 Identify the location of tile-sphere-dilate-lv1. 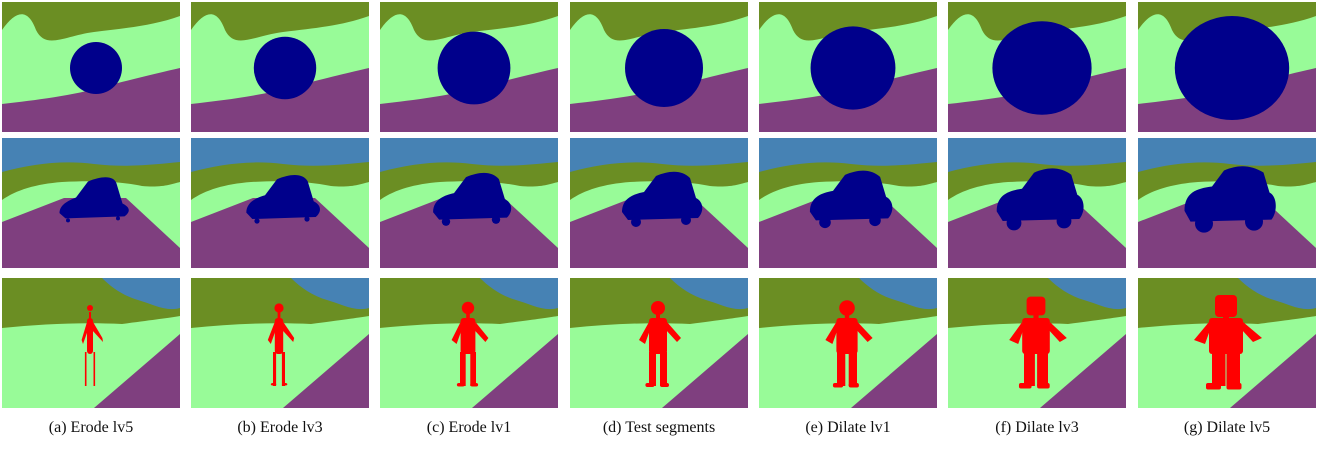
(848, 67).